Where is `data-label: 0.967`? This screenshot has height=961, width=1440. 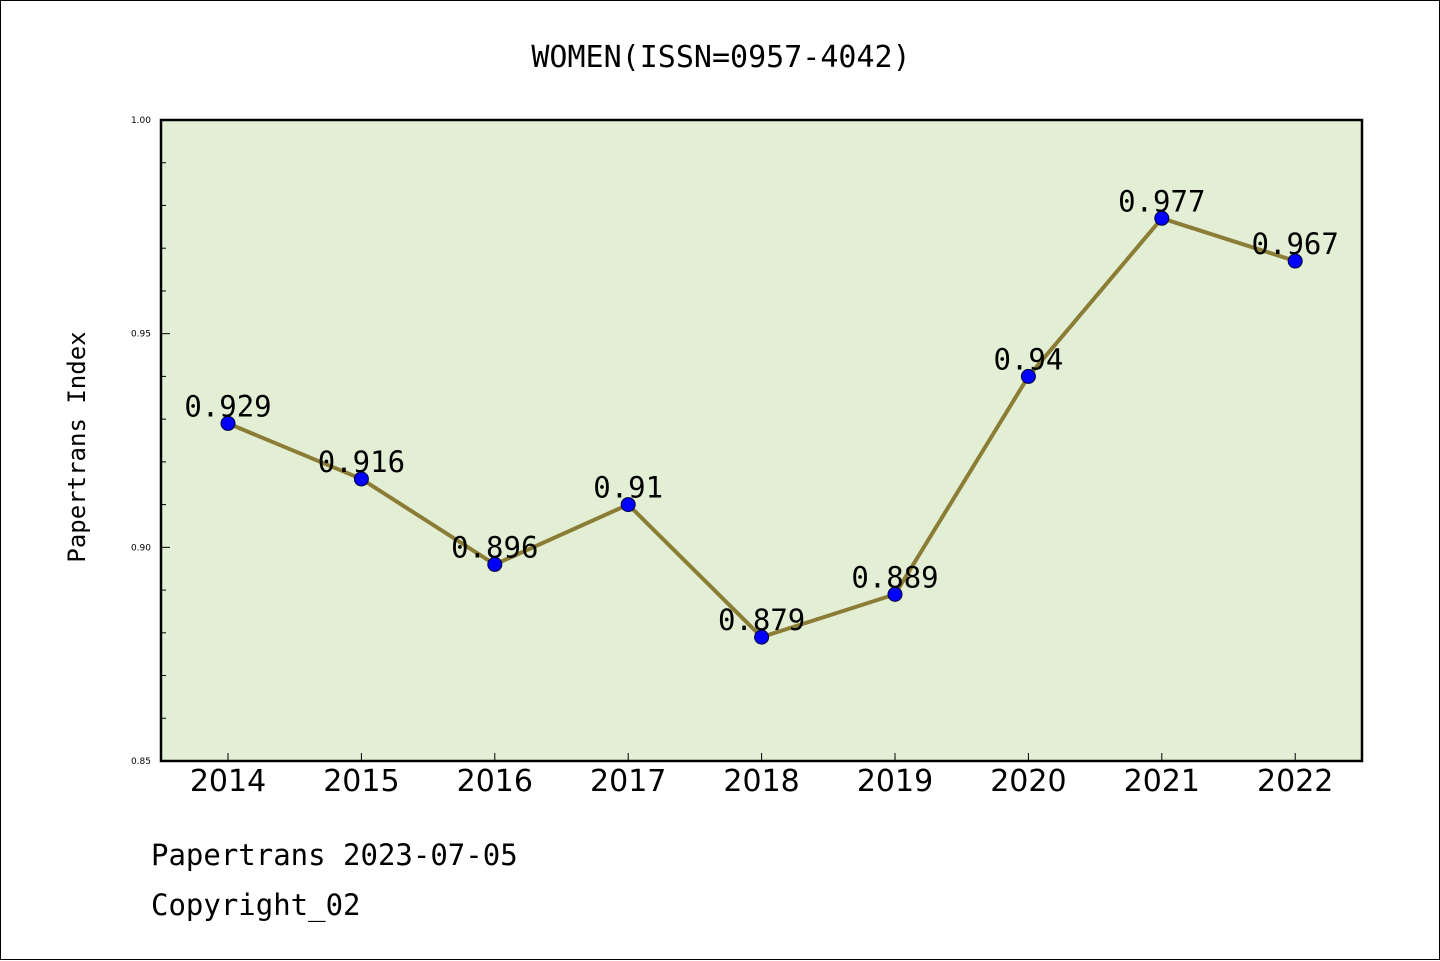
data-label: 0.967 is located at coordinates (1295, 244).